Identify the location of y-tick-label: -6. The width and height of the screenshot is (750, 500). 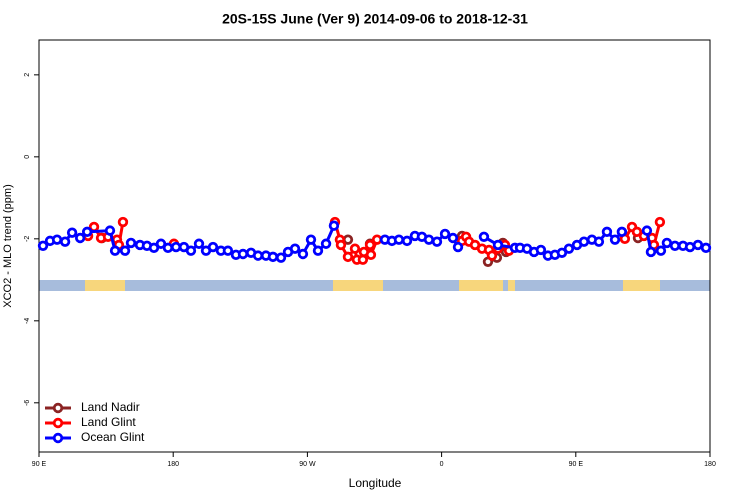
(27, 403).